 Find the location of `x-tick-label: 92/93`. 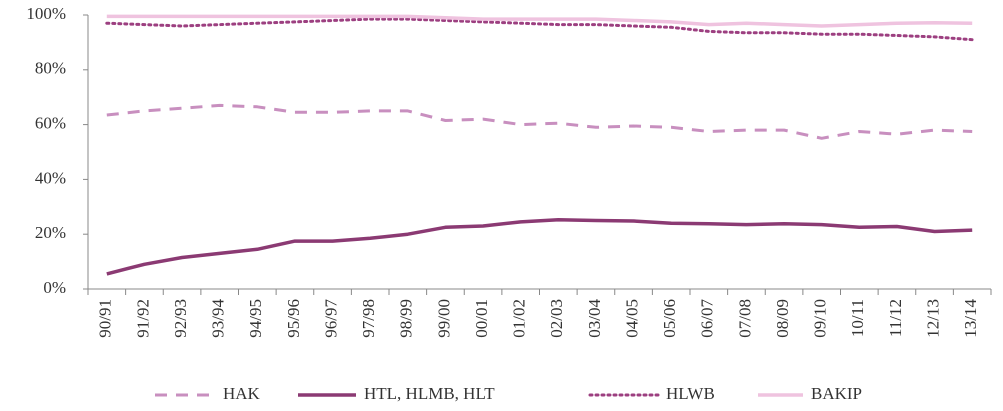

x-tick-label: 92/93 is located at coordinates (180, 318).